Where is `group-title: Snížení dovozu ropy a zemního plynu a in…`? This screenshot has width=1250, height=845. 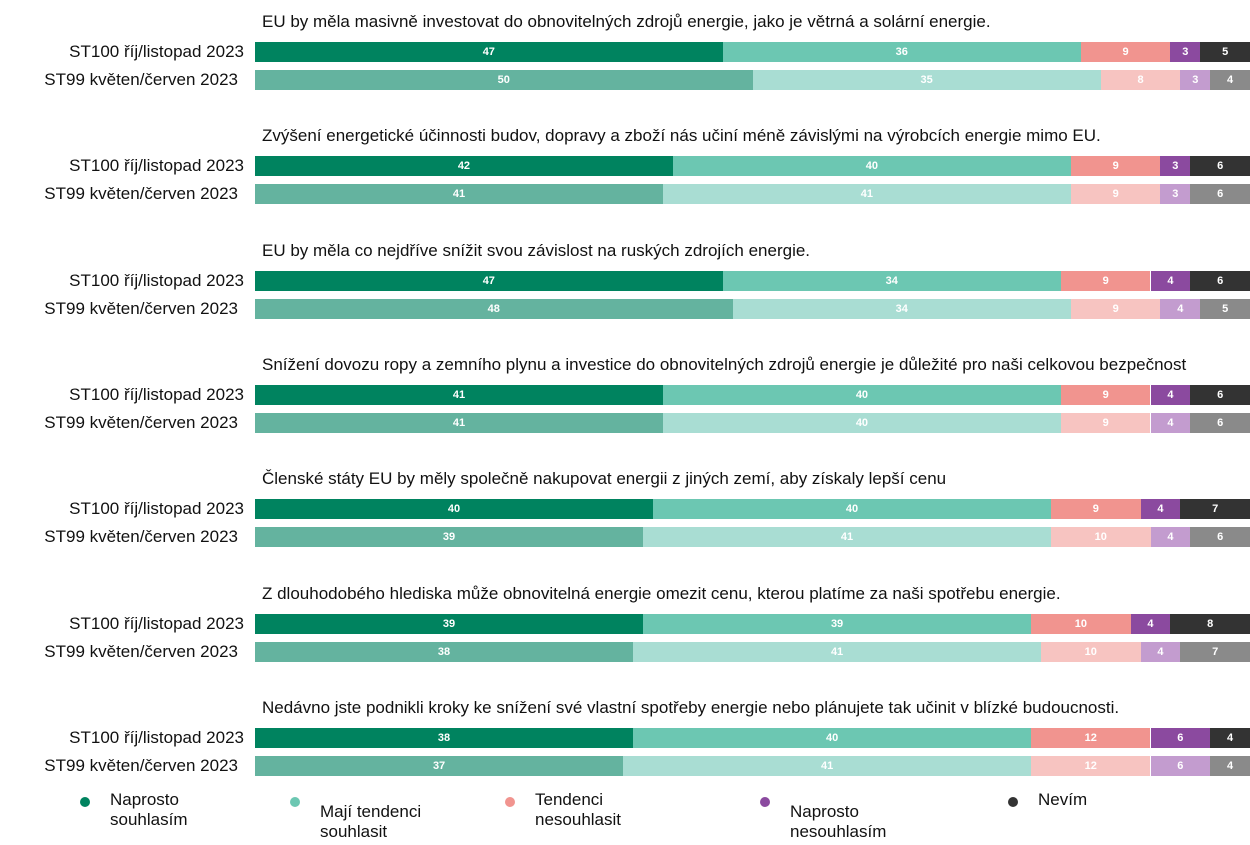
group-title: Snížení dovozu ropy a zemního plynu a in… is located at coordinates (724, 364).